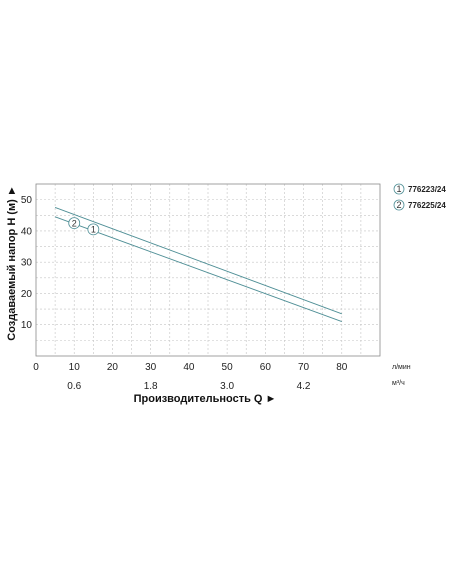  Describe the element at coordinates (189, 386) in the screenshot. I see `x-axis-secondary-ticks: 0.6 1.8 3.0 4.2` at that location.